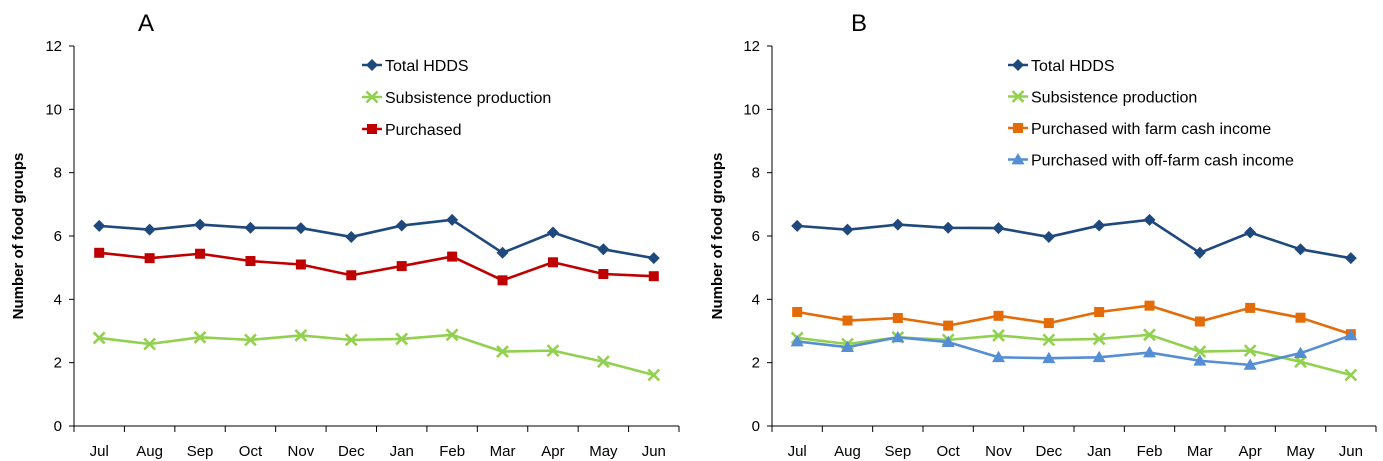  Describe the element at coordinates (998, 451) in the screenshot. I see `panel-b-x-tick-label: Nov` at that location.